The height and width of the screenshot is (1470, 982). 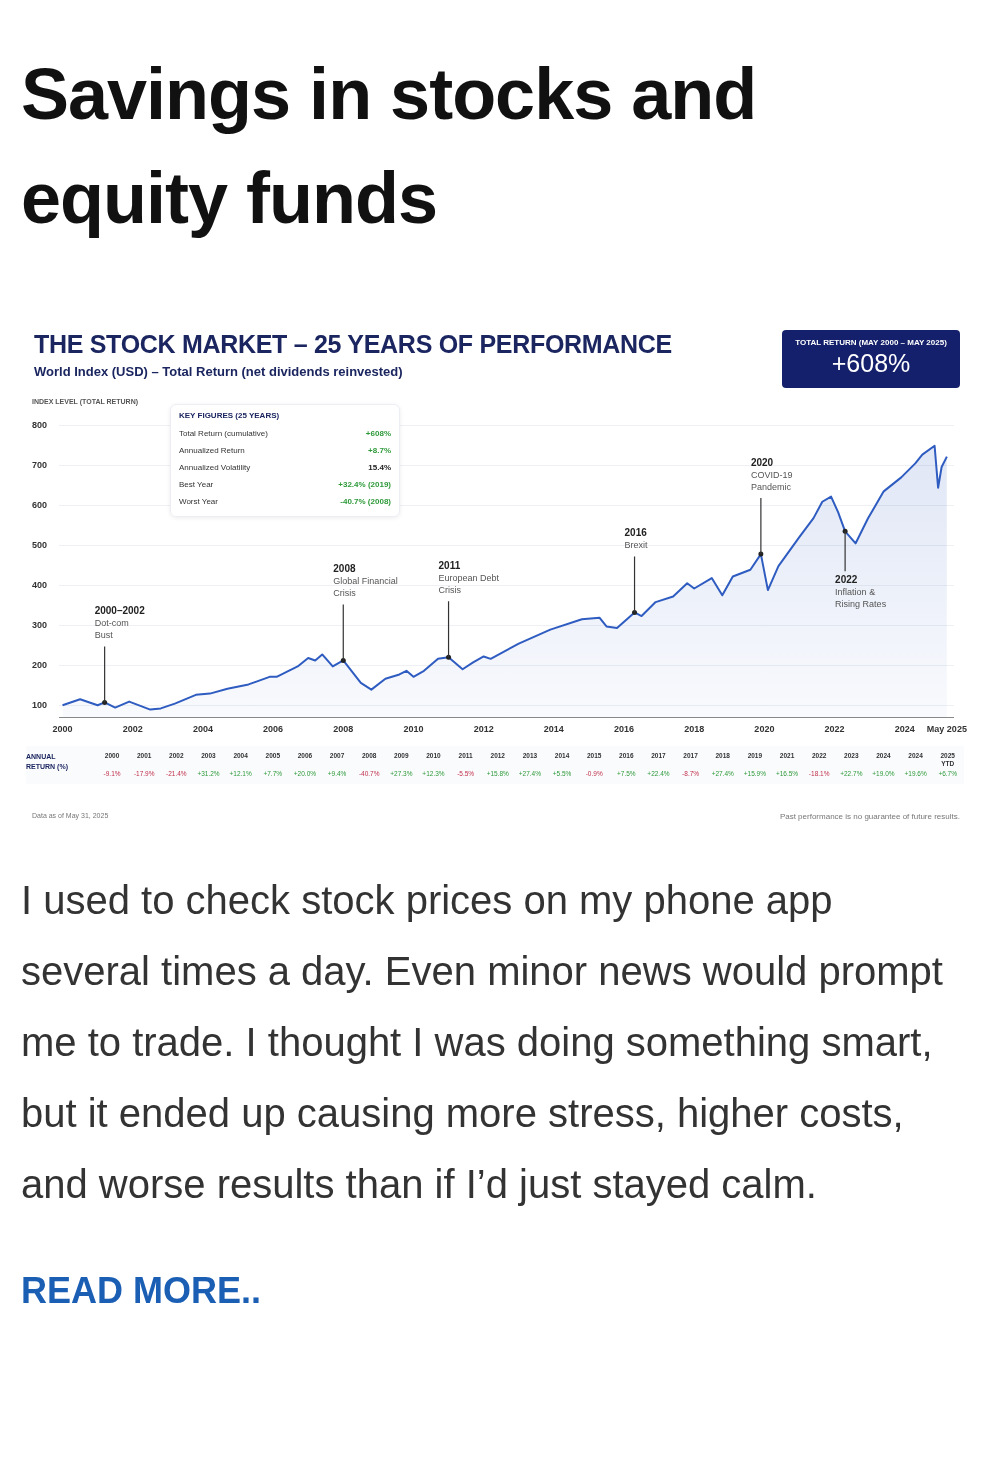 What do you see at coordinates (871, 363) in the screenshot?
I see `text: +608%` at bounding box center [871, 363].